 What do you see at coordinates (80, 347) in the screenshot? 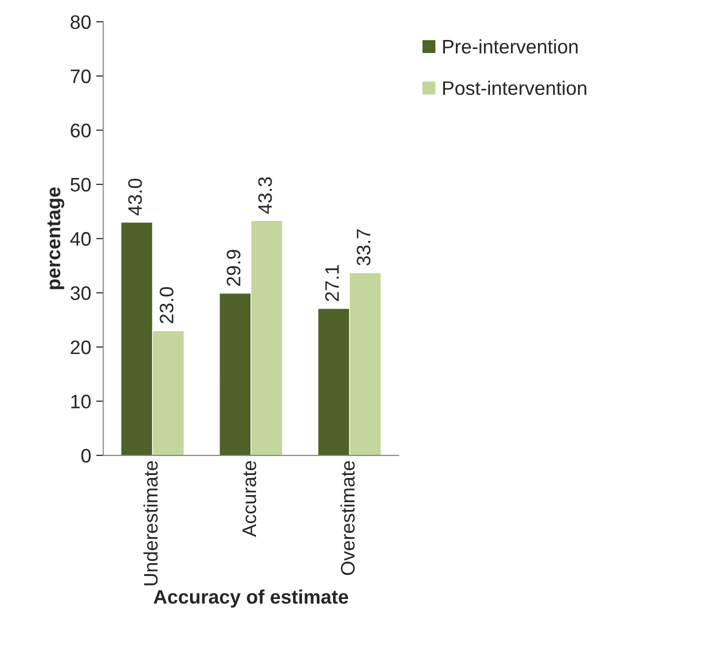
I see `y-tick-label: 20` at bounding box center [80, 347].